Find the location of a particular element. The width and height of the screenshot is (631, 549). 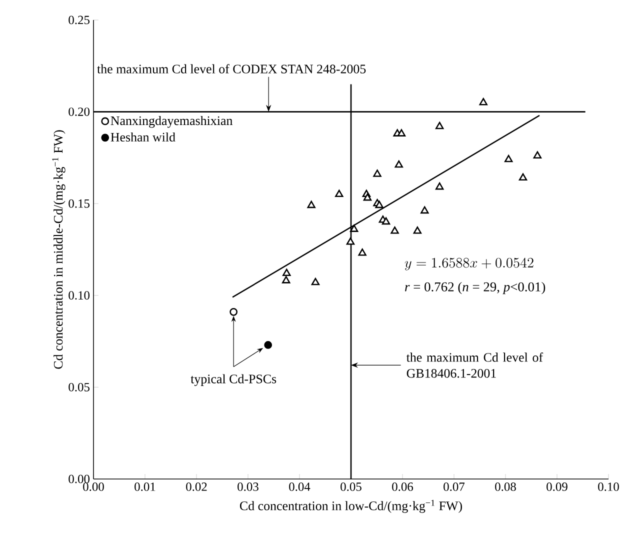

y-tick-label: 0.10 is located at coordinates (79, 295).